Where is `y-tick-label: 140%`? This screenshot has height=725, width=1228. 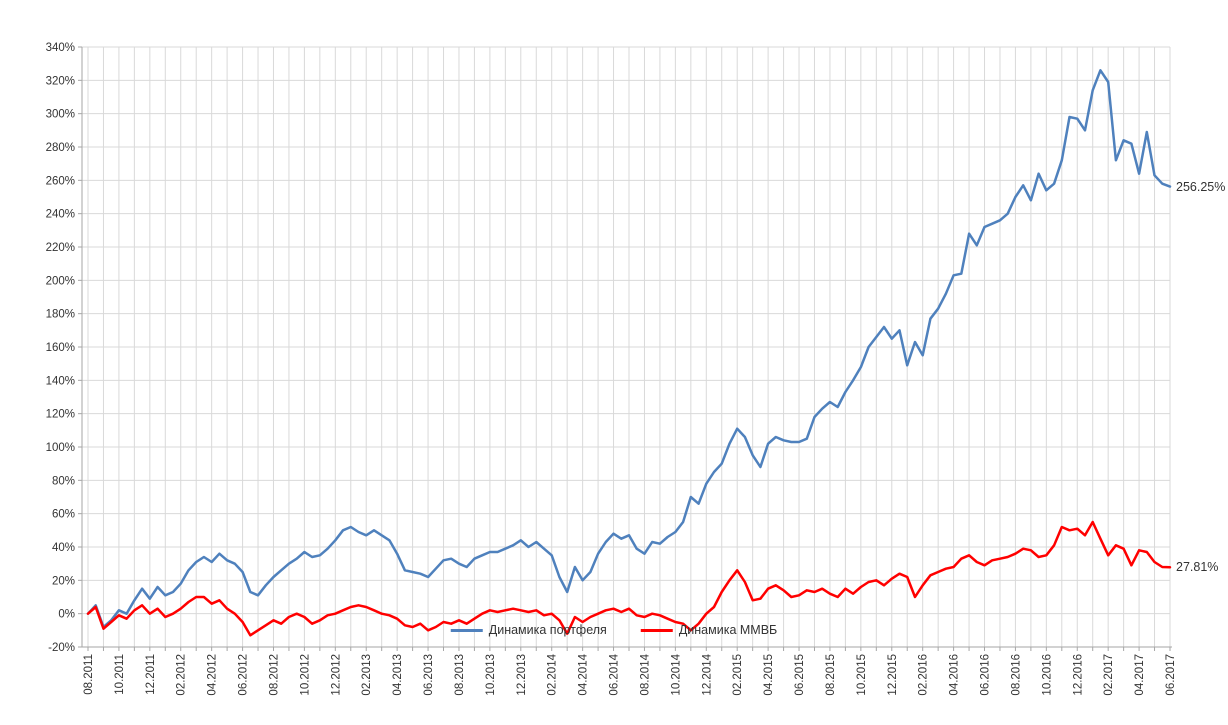 y-tick-label: 140% is located at coordinates (60, 381).